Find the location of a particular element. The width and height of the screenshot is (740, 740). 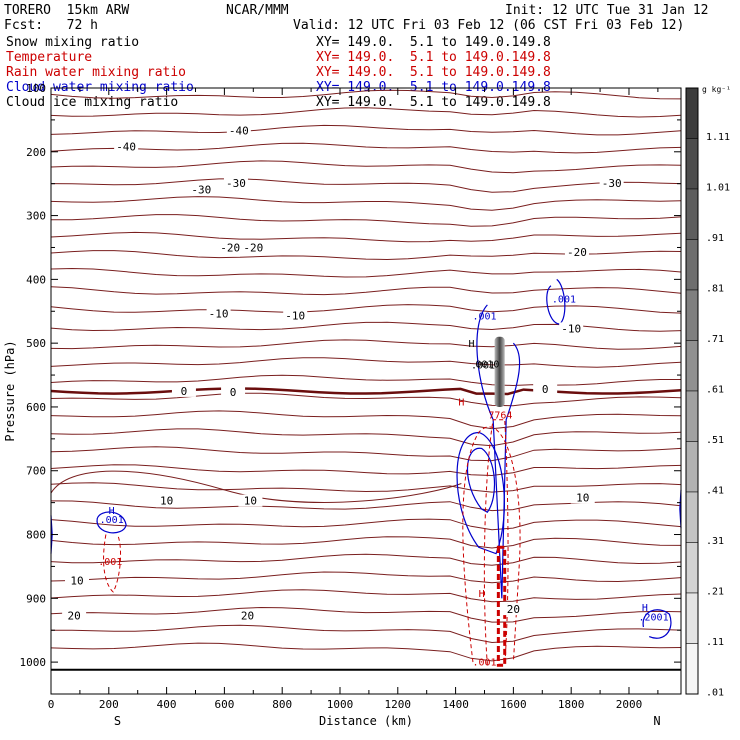

x-tick-label: 200 is located at coordinates (109, 704).